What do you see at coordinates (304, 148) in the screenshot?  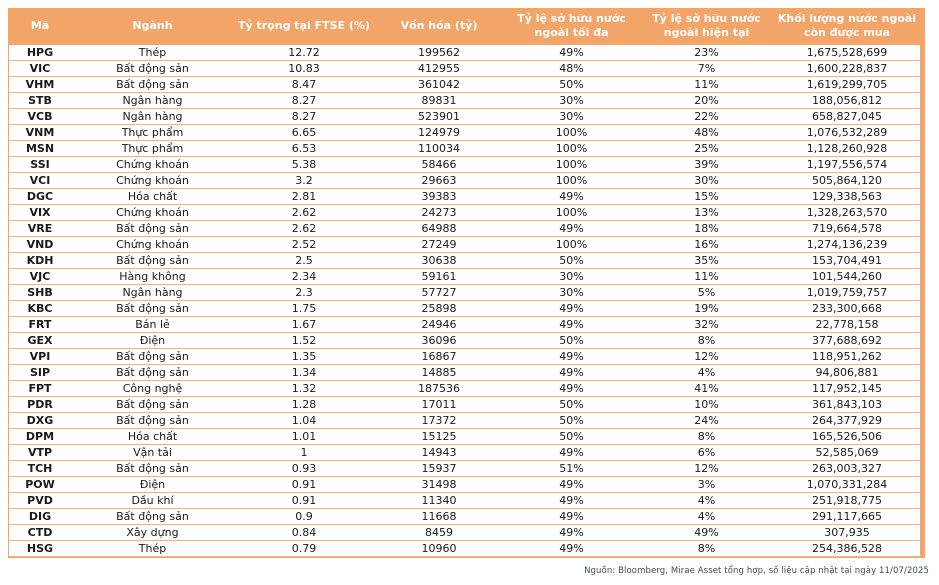 I see `cell-ftse-weight: 6.53` at bounding box center [304, 148].